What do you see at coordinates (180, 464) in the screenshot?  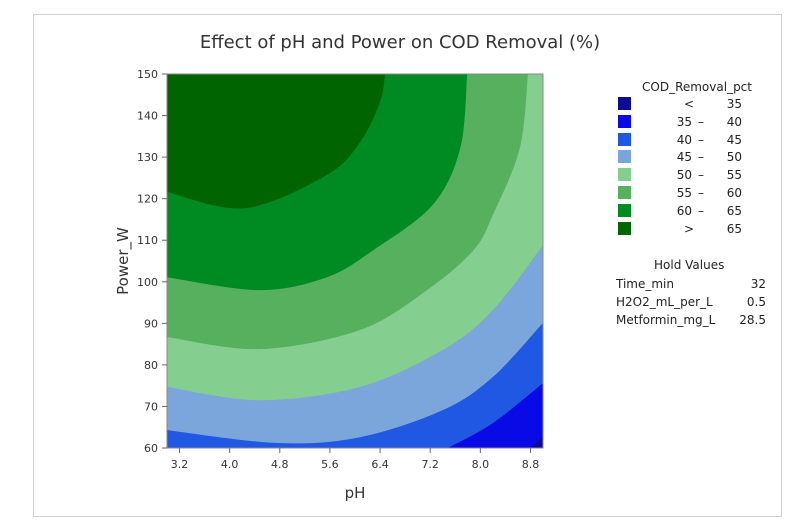 I see `x-tick-label: 3.2` at bounding box center [180, 464].